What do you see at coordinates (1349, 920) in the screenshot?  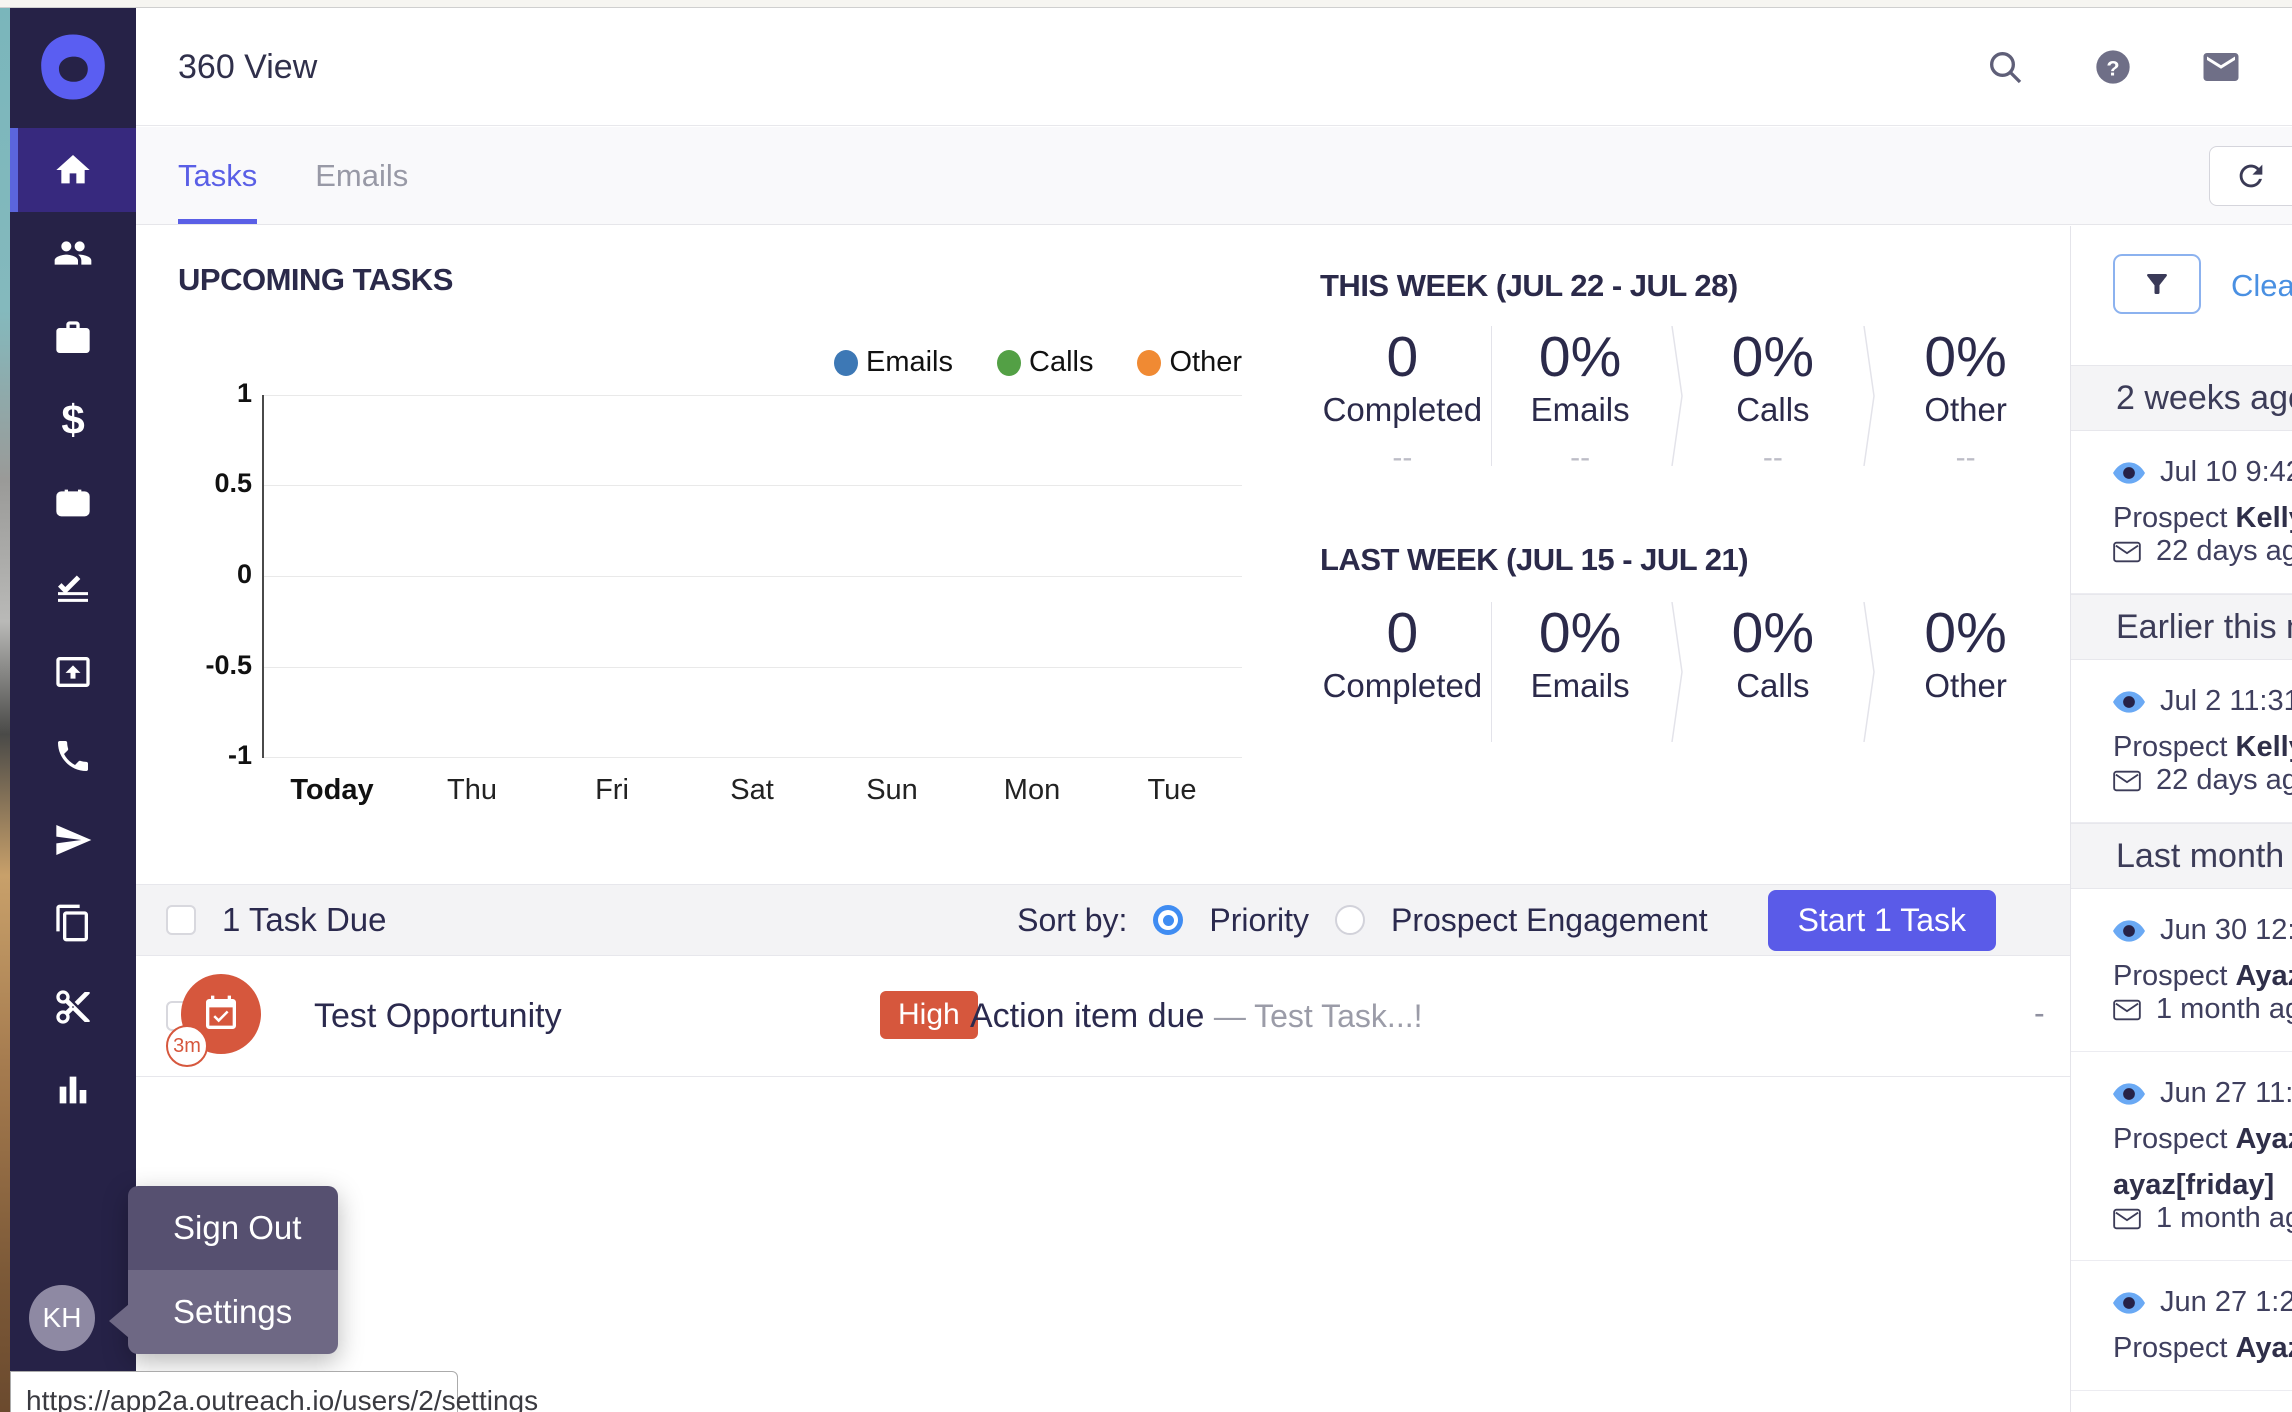 I see `radio-prospect-engagement` at bounding box center [1349, 920].